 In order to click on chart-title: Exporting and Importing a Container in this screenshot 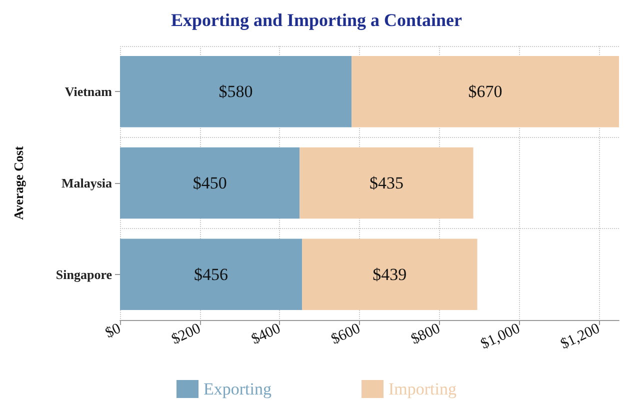, I will do `click(316, 20)`.